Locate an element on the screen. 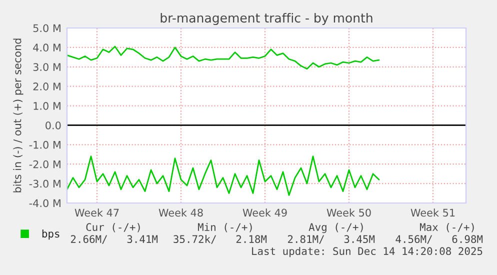  y-tick-label: 3.0 M is located at coordinates (46, 67).